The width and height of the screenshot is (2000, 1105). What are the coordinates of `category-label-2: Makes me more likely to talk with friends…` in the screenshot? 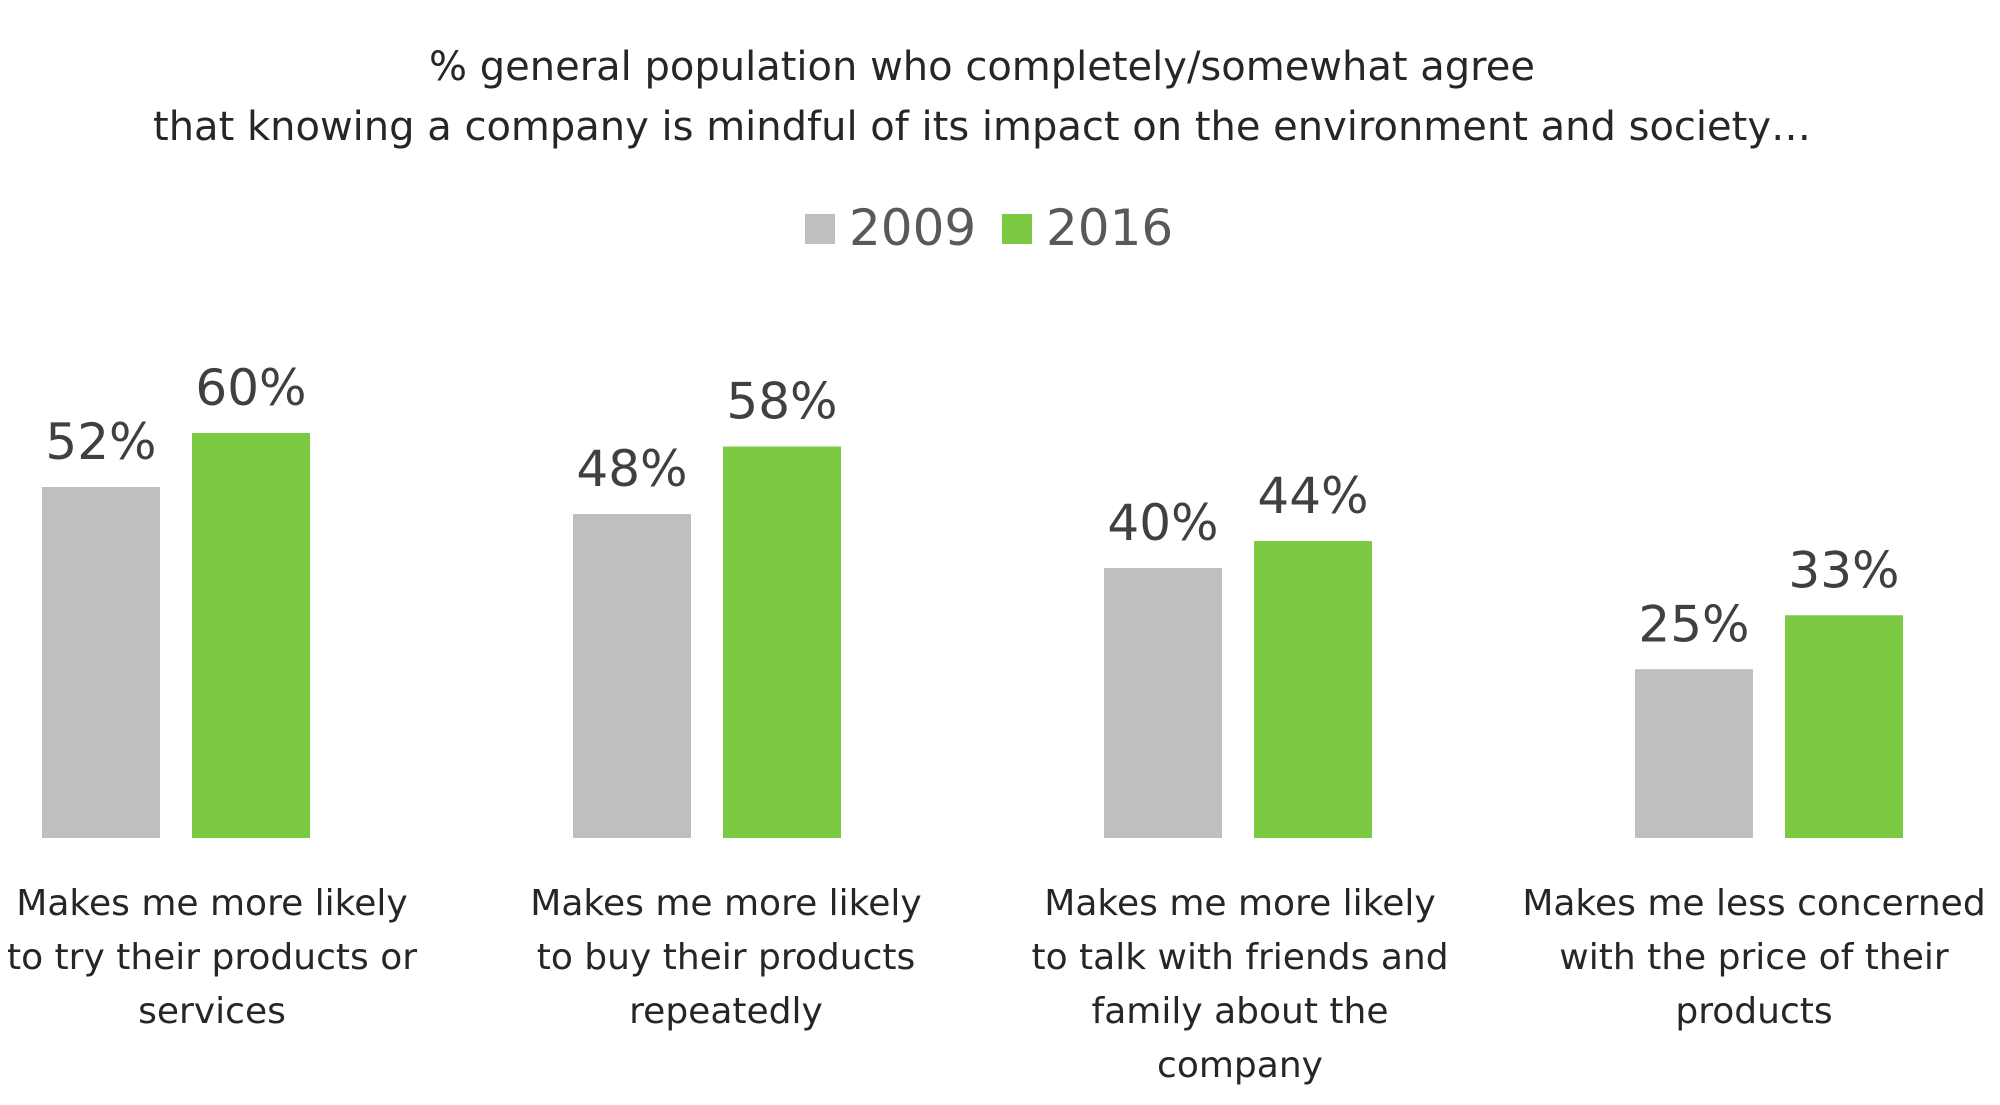 It's located at (1239, 984).